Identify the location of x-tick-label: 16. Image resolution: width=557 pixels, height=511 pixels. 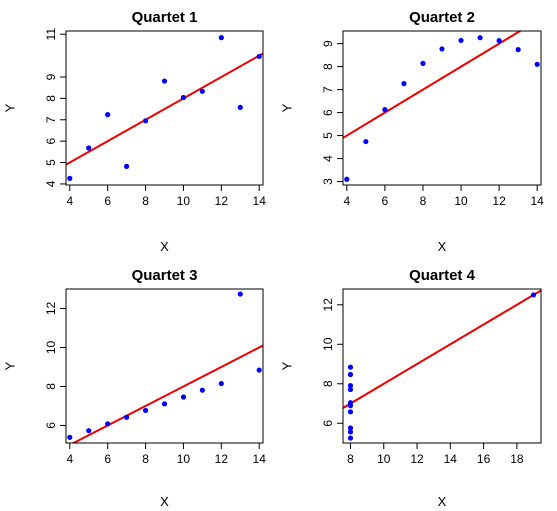
(484, 459).